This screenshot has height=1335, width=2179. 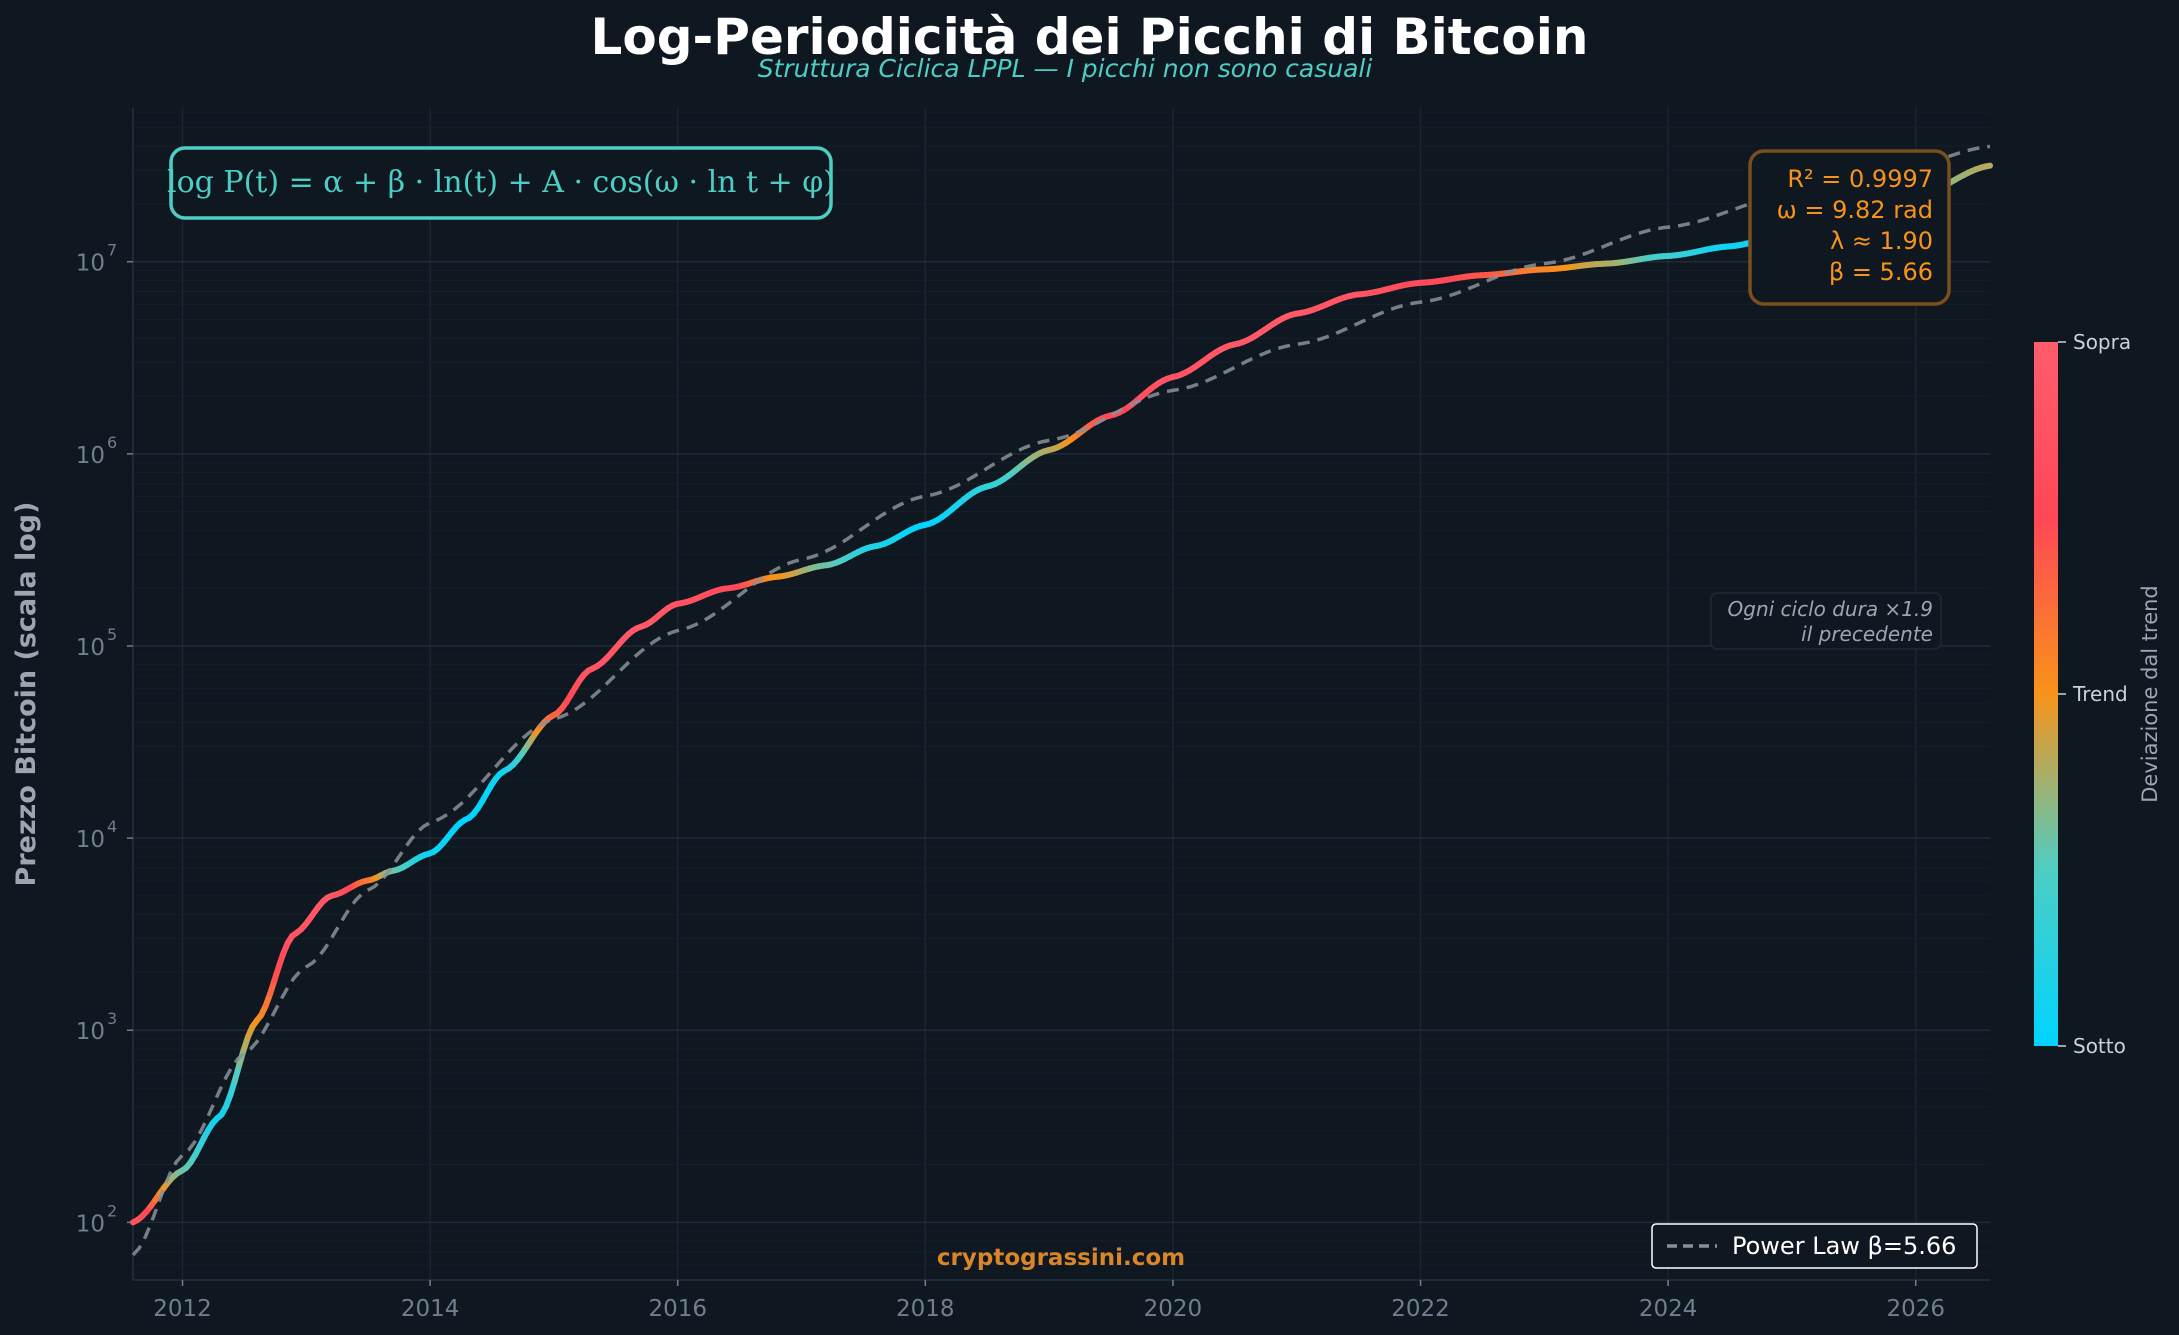 I want to click on legend-label-power-law: Power Law β=5.66, so click(x=1844, y=1246).